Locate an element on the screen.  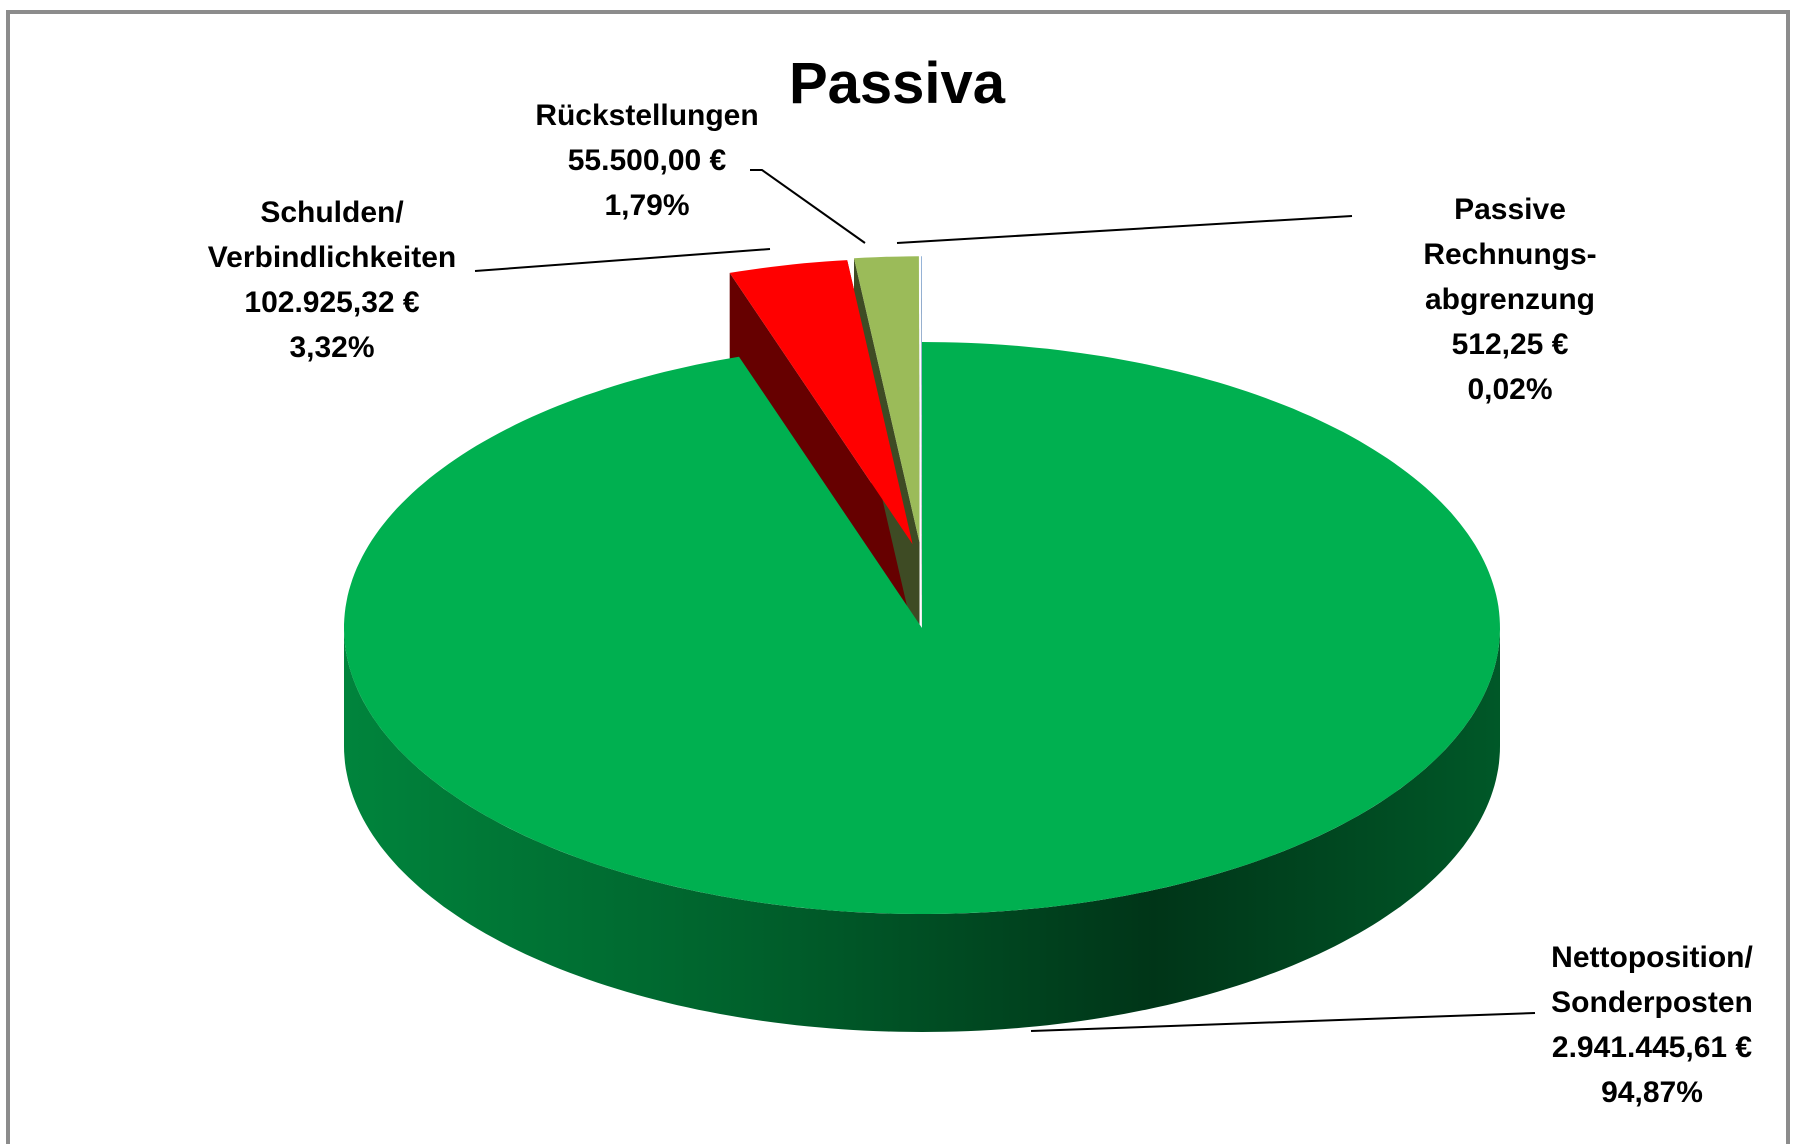
data-label: Rückstellungen 55.500,00 € 1,79% is located at coordinates (646, 160).